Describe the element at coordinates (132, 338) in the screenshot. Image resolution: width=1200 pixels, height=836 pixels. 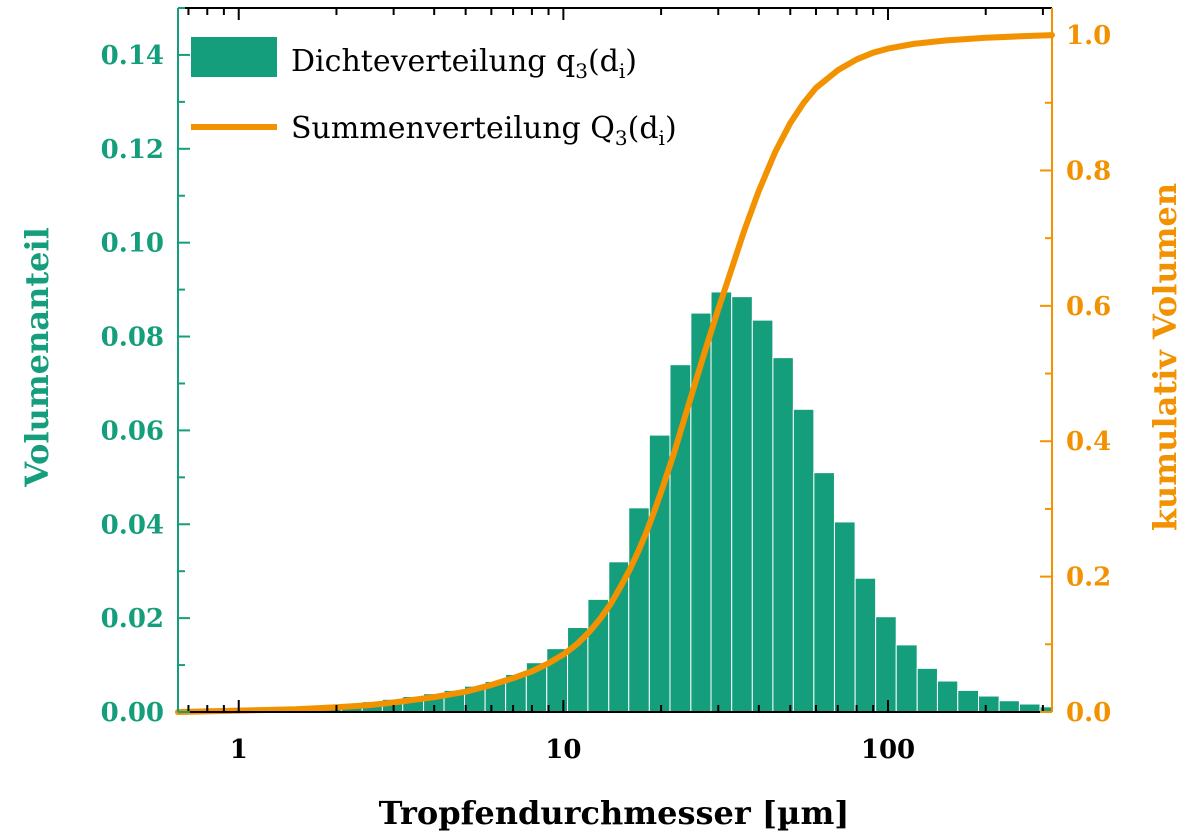
I see `left-tick-label: 0.08` at that location.